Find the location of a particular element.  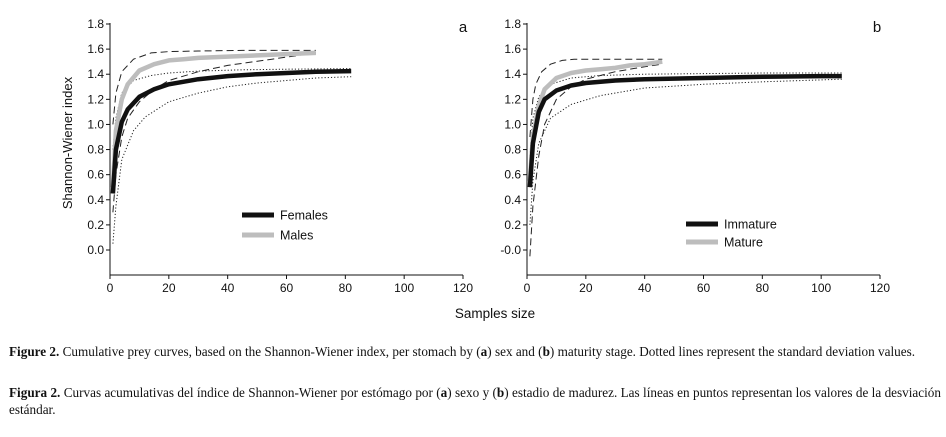

caption-en-a: a is located at coordinates (484, 351).